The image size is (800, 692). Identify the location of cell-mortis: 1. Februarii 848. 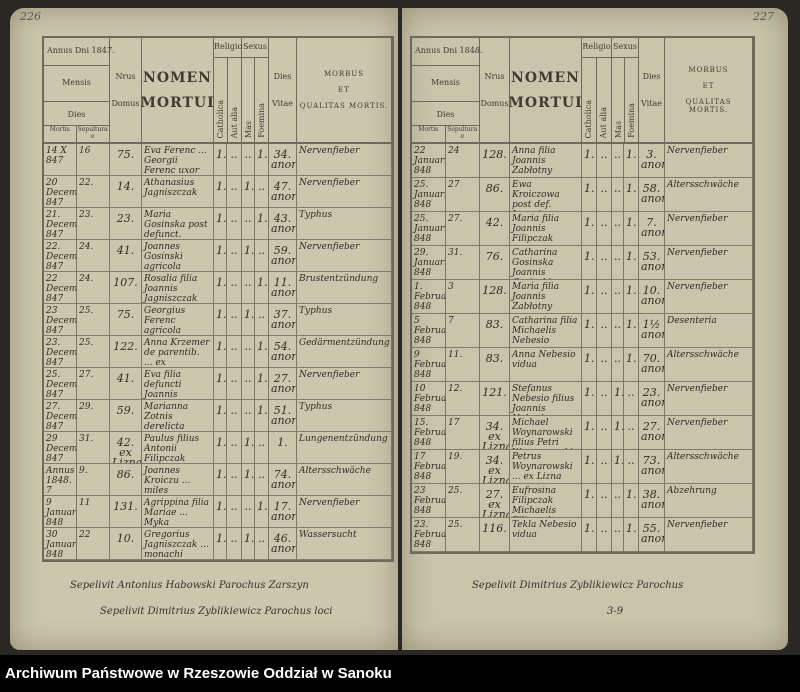
(430, 296).